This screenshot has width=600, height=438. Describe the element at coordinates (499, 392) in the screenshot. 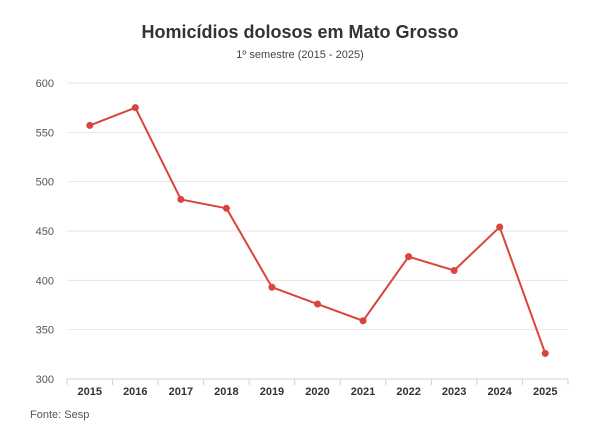

I see `x-tick-label: 2024` at that location.